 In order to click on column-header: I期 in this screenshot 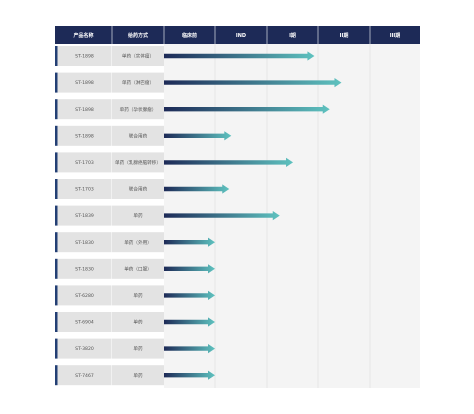, I will do `click(292, 35)`.